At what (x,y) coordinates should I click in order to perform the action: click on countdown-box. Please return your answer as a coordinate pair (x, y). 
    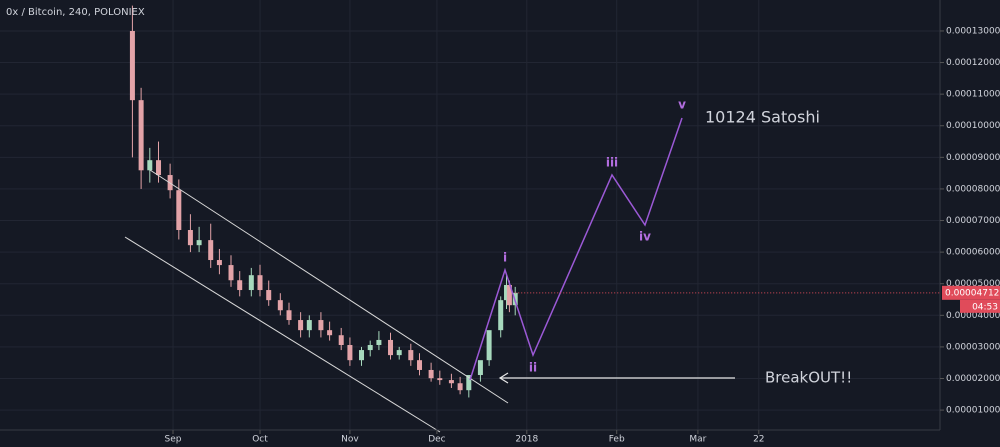
    Looking at the image, I should click on (980, 306).